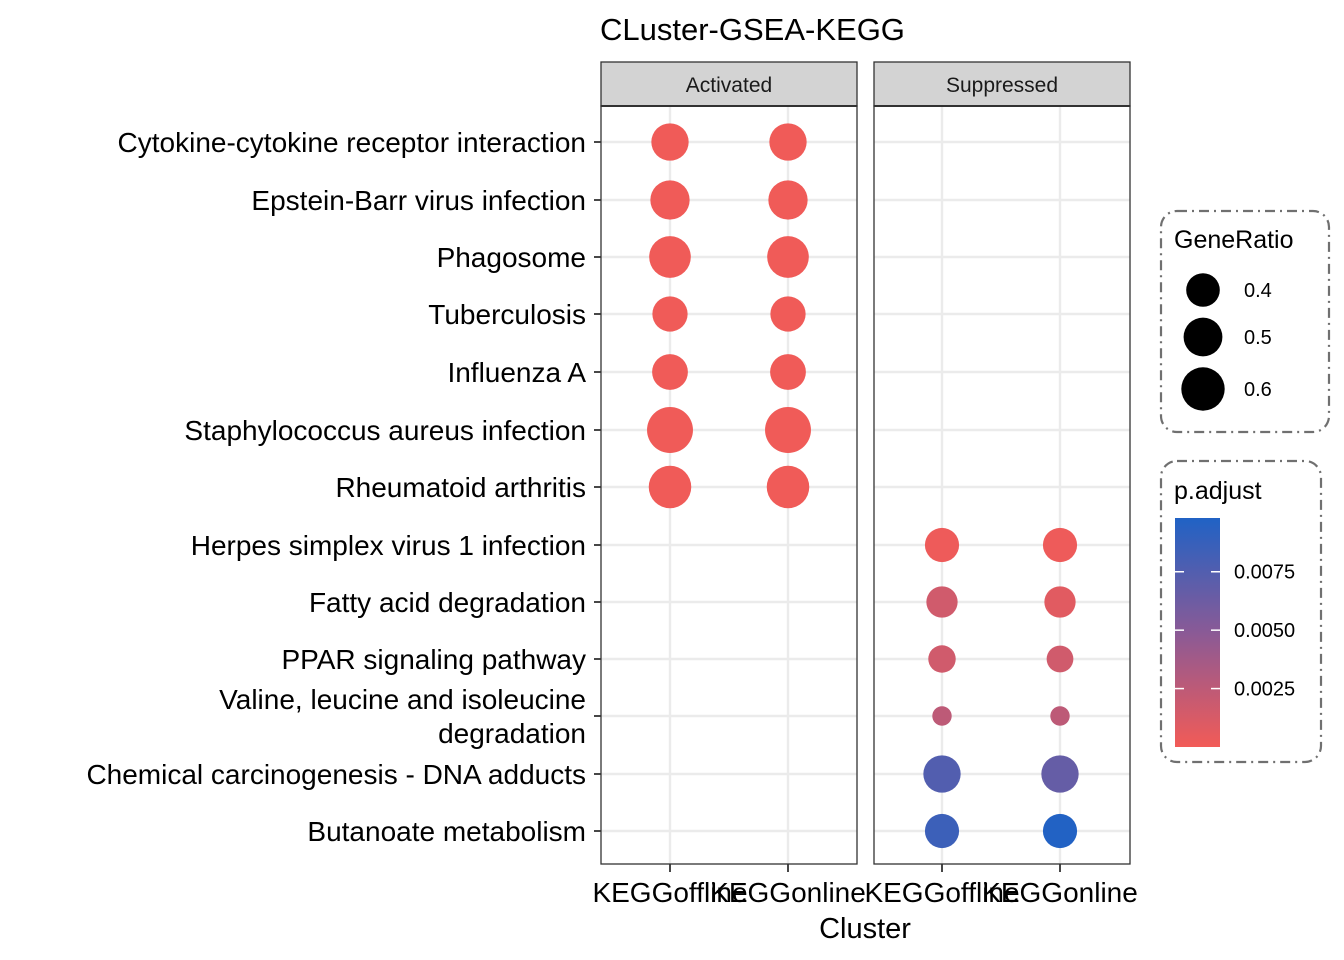  I want to click on point-keggonline-rheumatoid-arthritis, so click(788, 487).